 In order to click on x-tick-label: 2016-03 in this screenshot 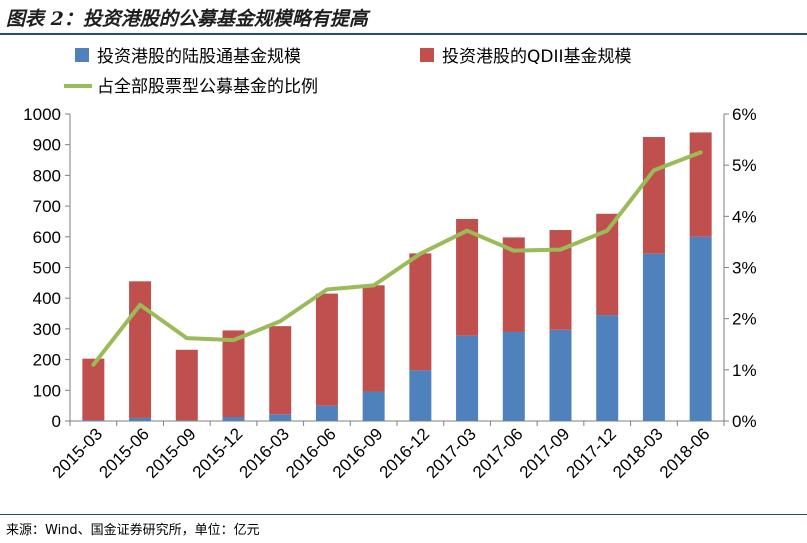, I will do `click(264, 453)`.